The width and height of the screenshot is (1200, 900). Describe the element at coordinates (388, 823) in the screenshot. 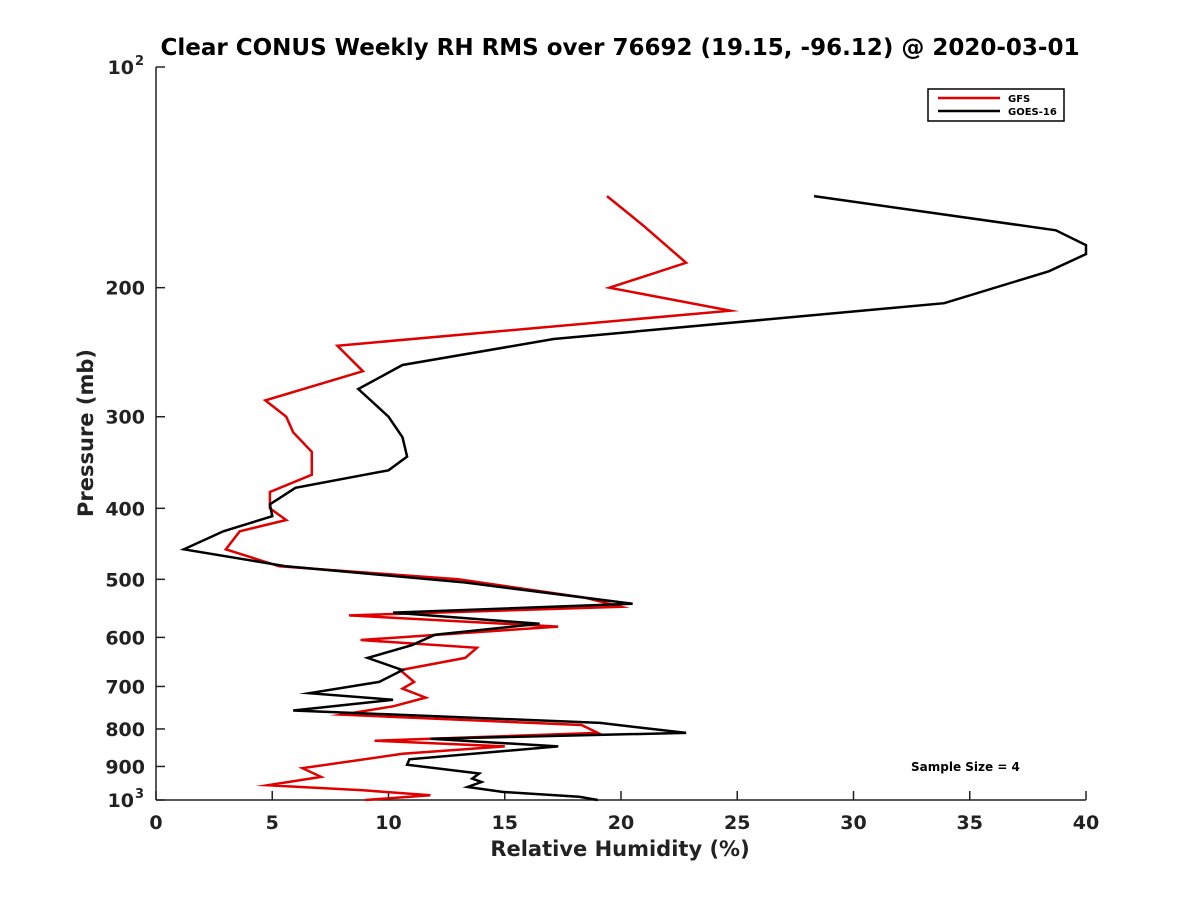

I see `x-tick-label: 10` at that location.